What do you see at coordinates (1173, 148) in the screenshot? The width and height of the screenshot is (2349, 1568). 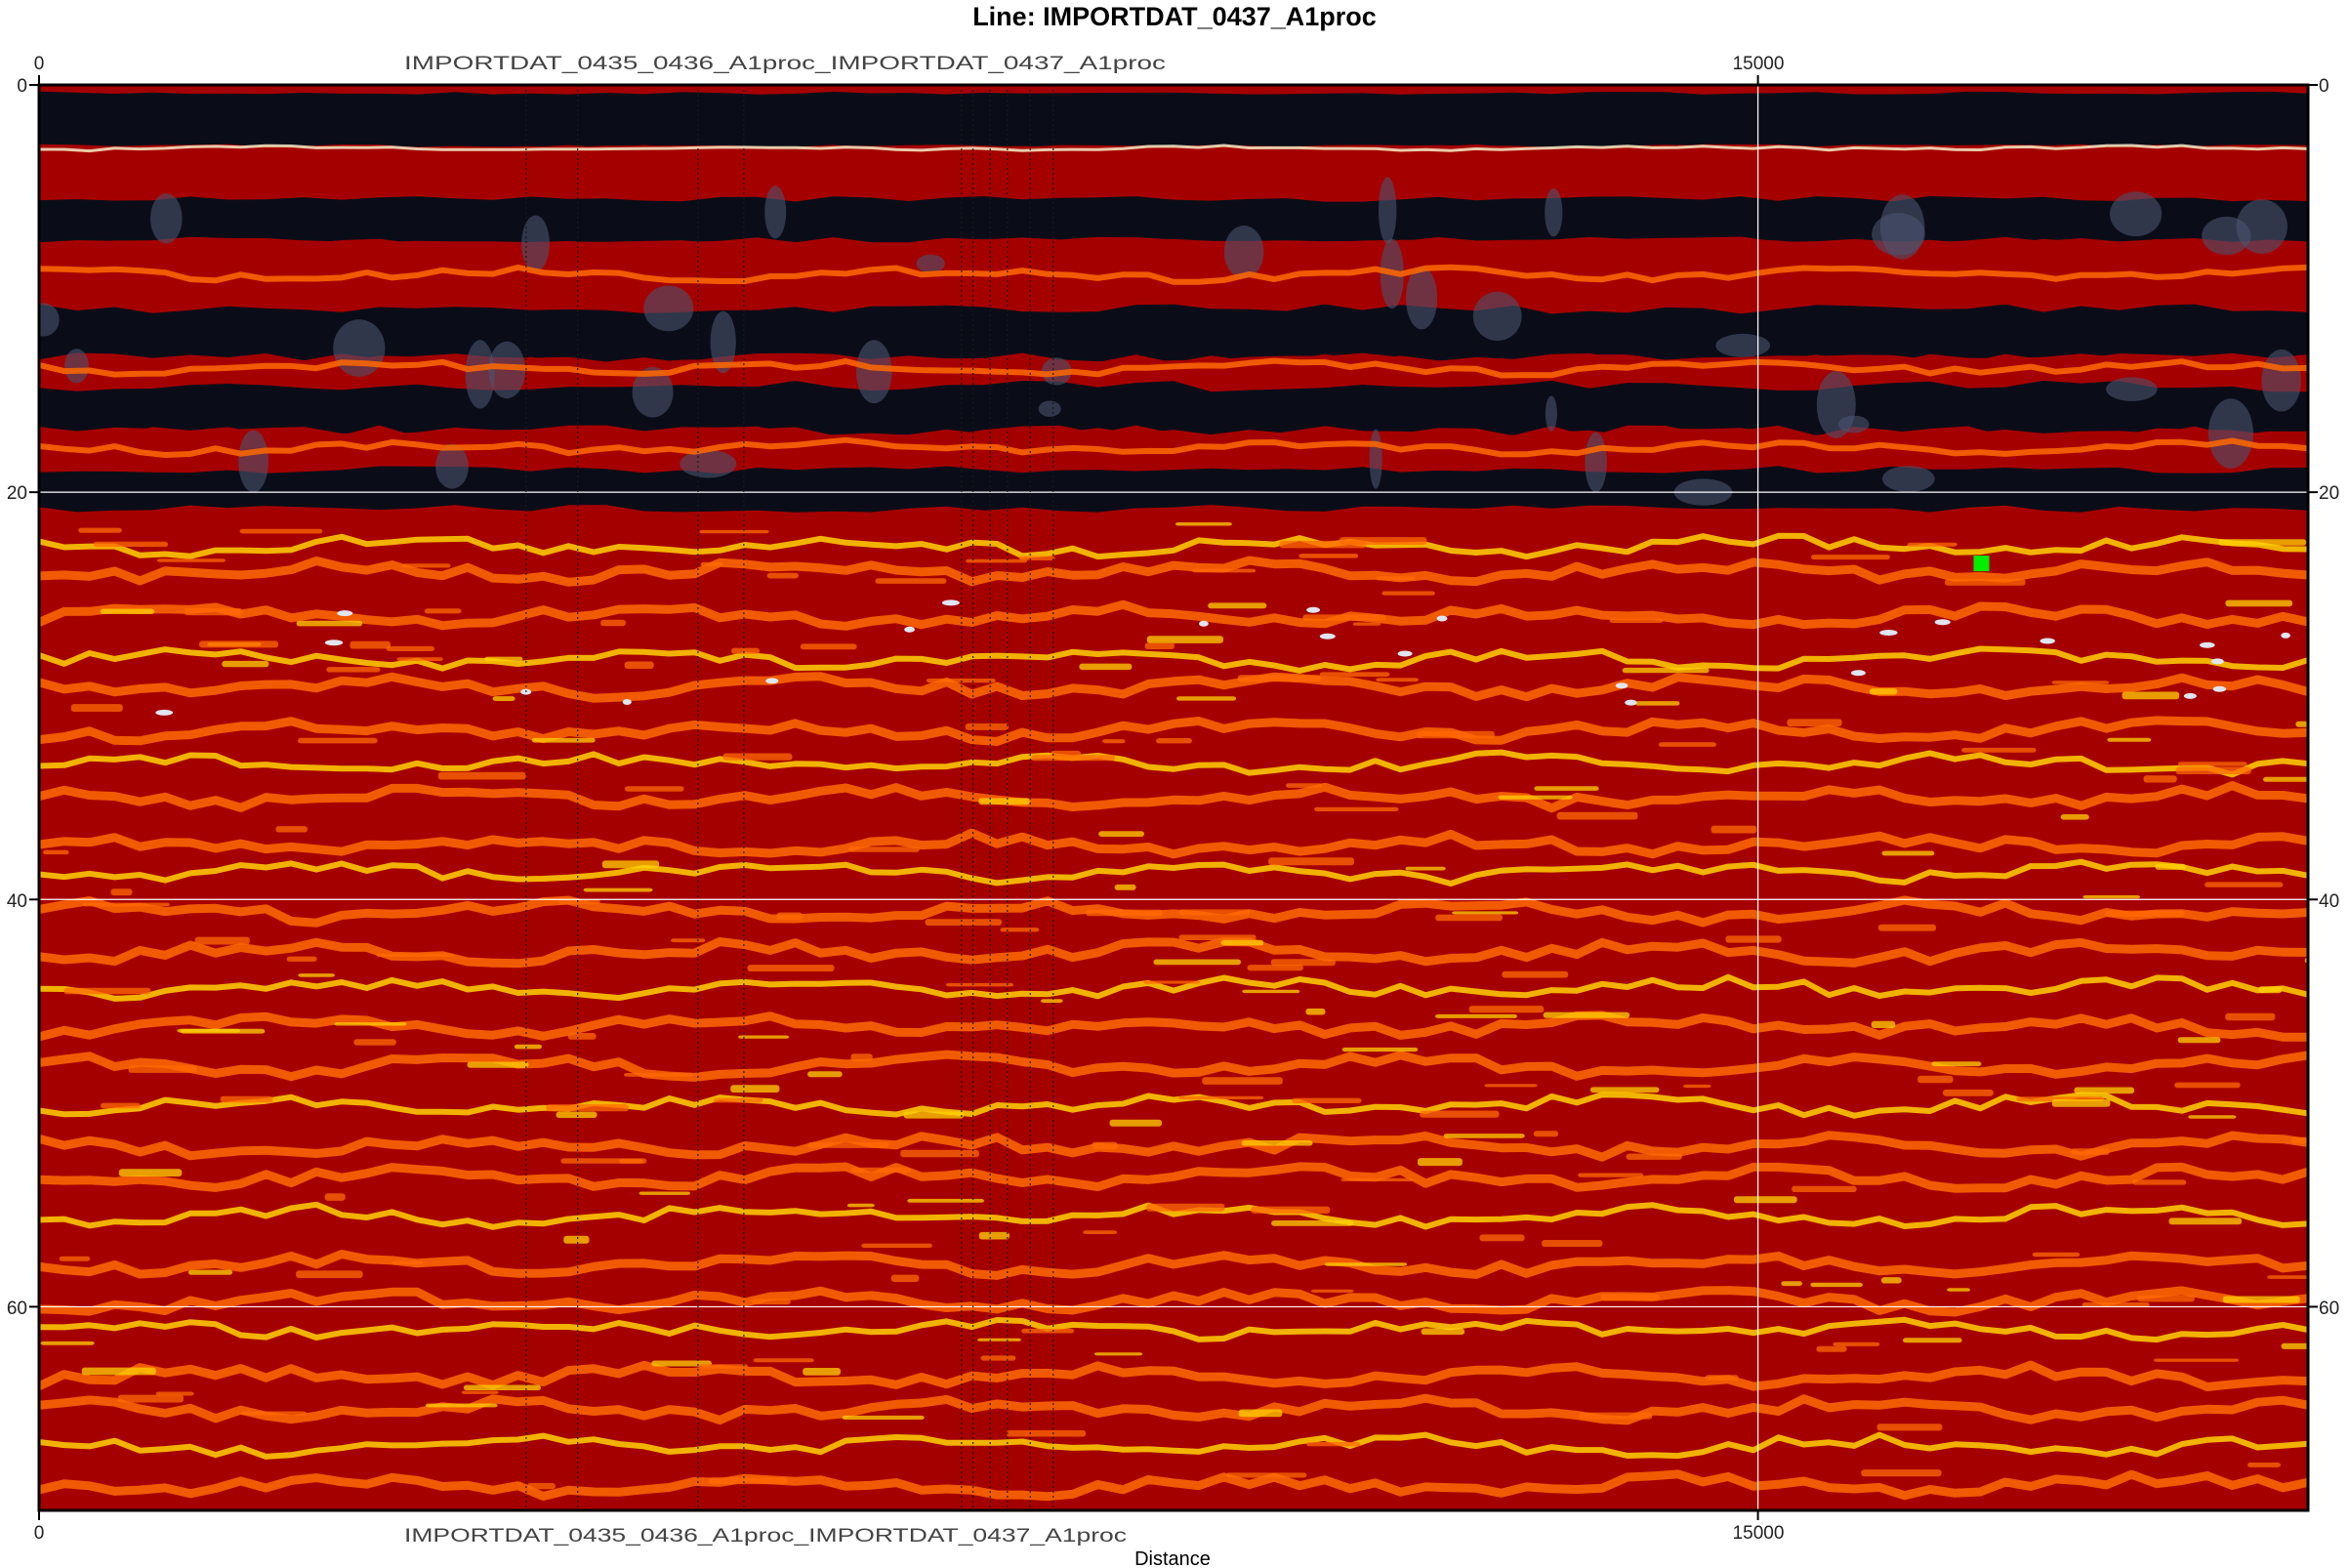 I see `surface-bright-line` at bounding box center [1173, 148].